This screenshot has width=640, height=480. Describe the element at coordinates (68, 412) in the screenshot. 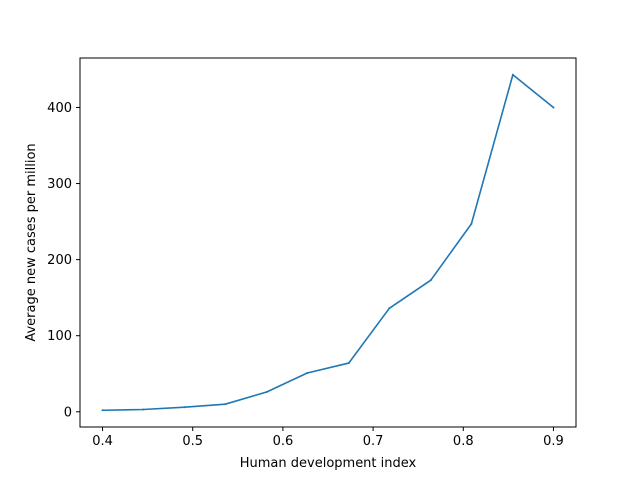

I see `y-tick-label: 0` at that location.